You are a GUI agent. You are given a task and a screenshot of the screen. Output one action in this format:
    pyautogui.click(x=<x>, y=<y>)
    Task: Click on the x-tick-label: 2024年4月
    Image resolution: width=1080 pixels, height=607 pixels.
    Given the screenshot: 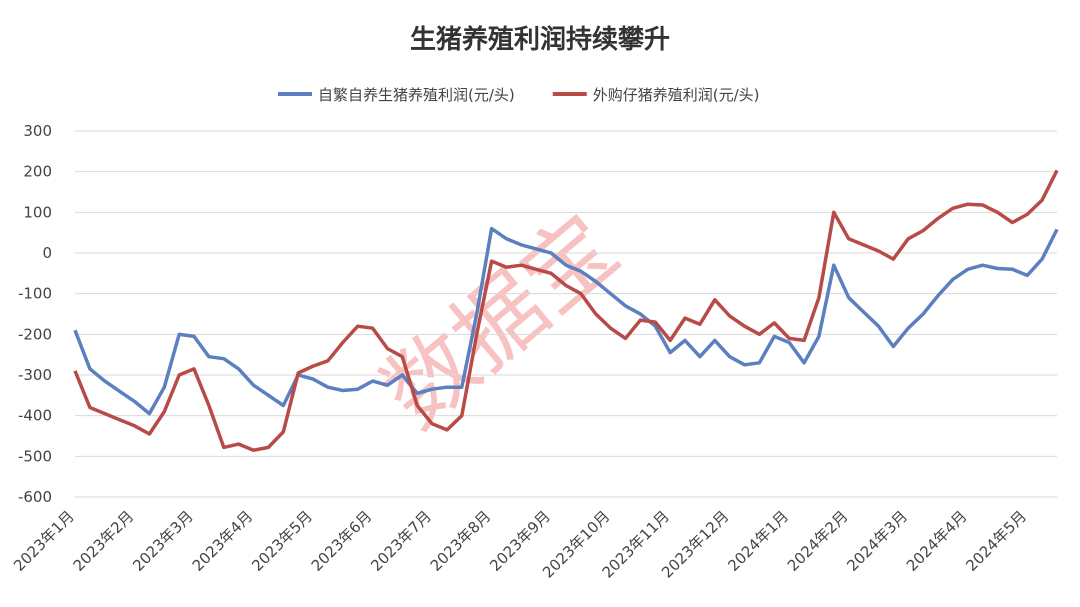 What is the action you would take?
    pyautogui.click(x=937, y=541)
    